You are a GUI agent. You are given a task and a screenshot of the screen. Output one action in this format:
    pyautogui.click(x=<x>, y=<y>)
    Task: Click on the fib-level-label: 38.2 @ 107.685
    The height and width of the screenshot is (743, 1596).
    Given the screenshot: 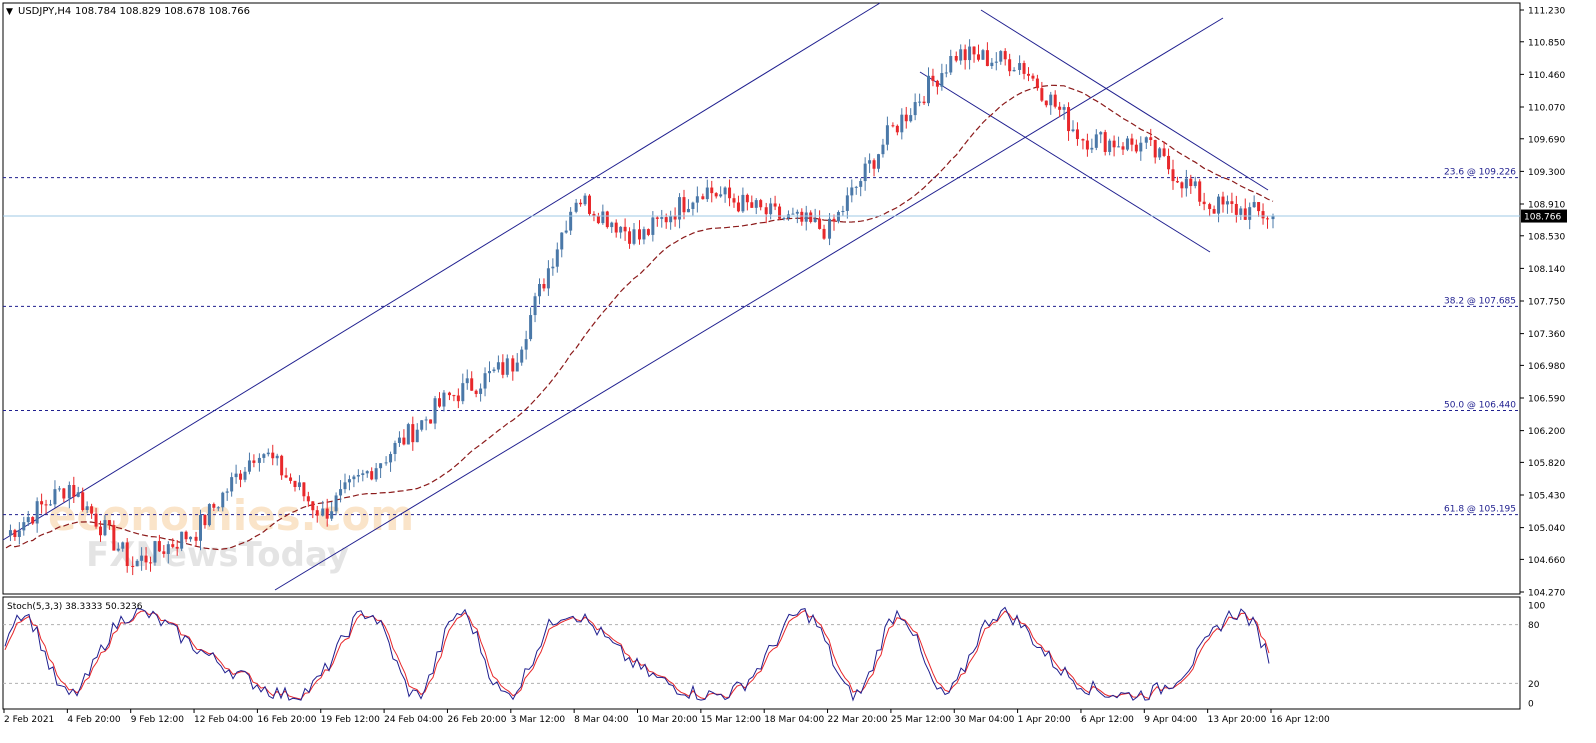 What is the action you would take?
    pyautogui.click(x=1480, y=301)
    